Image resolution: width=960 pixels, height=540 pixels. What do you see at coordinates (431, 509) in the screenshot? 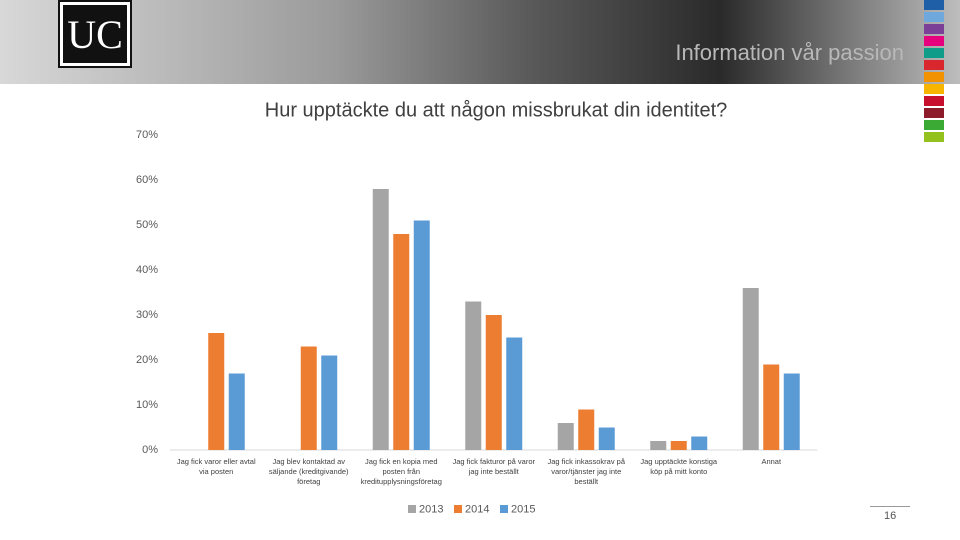
I see `legend-label: 2013` at bounding box center [431, 509].